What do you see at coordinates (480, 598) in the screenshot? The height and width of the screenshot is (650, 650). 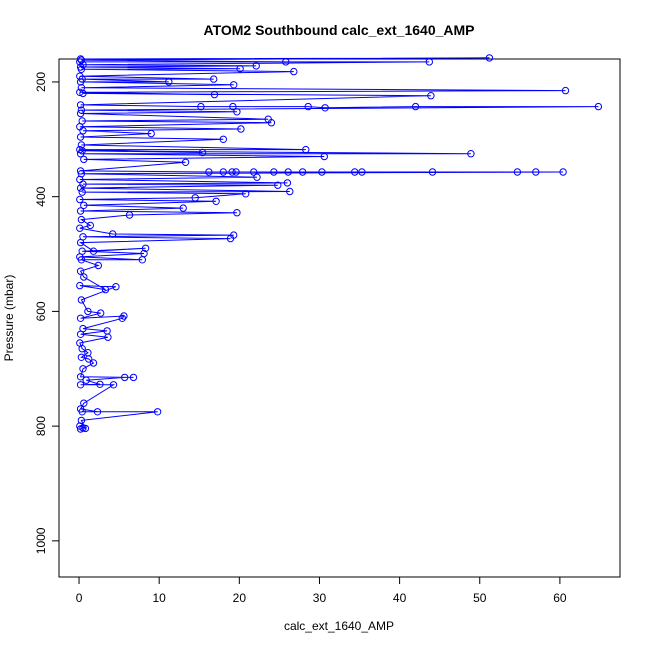 I see `x-tick-label: 50` at bounding box center [480, 598].